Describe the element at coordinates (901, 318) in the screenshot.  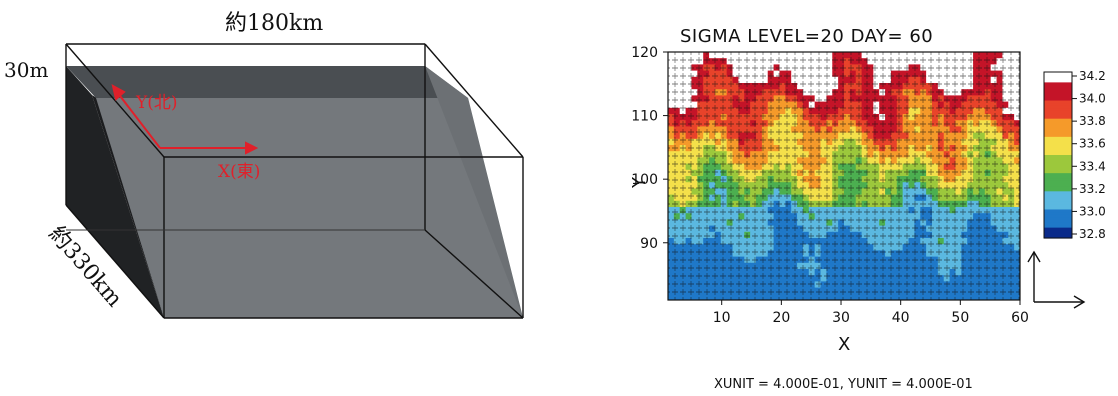
I see `x-tick-label: 40` at that location.